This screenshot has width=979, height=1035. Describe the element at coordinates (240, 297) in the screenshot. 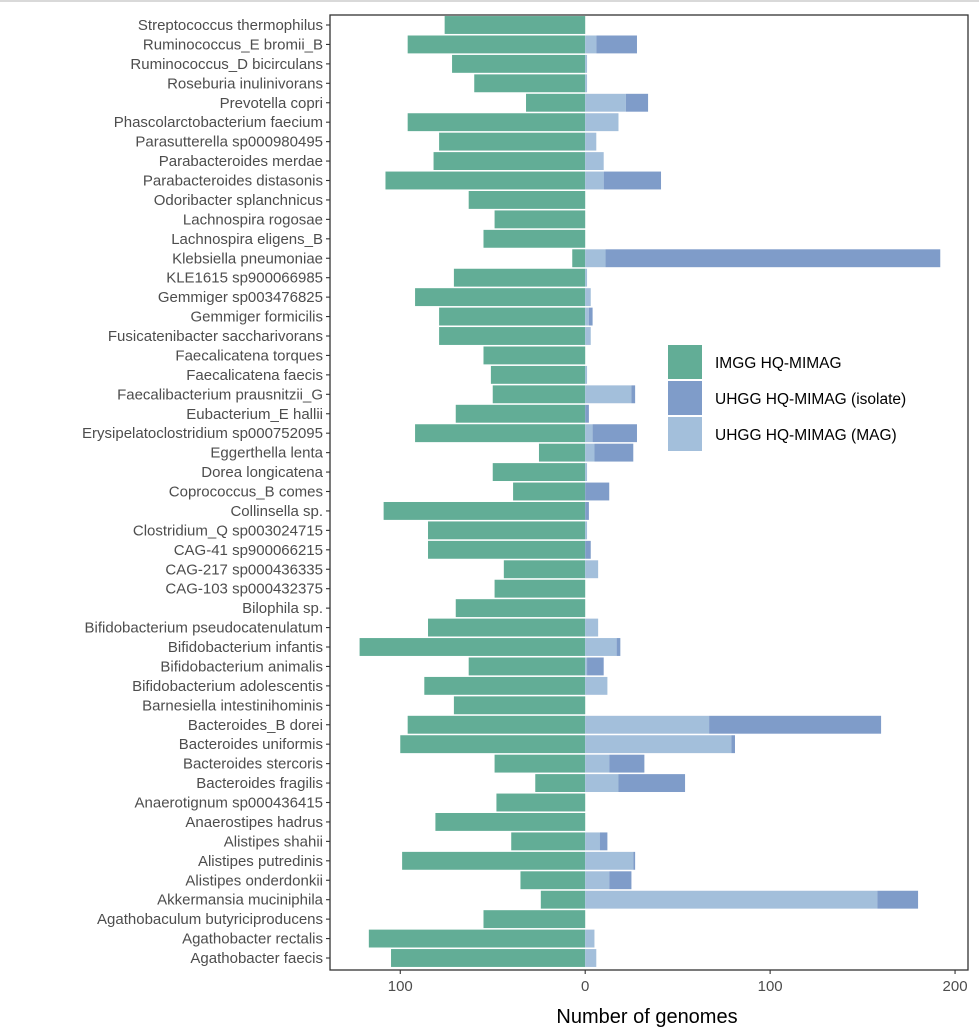

I see `y-tick-label: Gemmiger sp003476825` at that location.